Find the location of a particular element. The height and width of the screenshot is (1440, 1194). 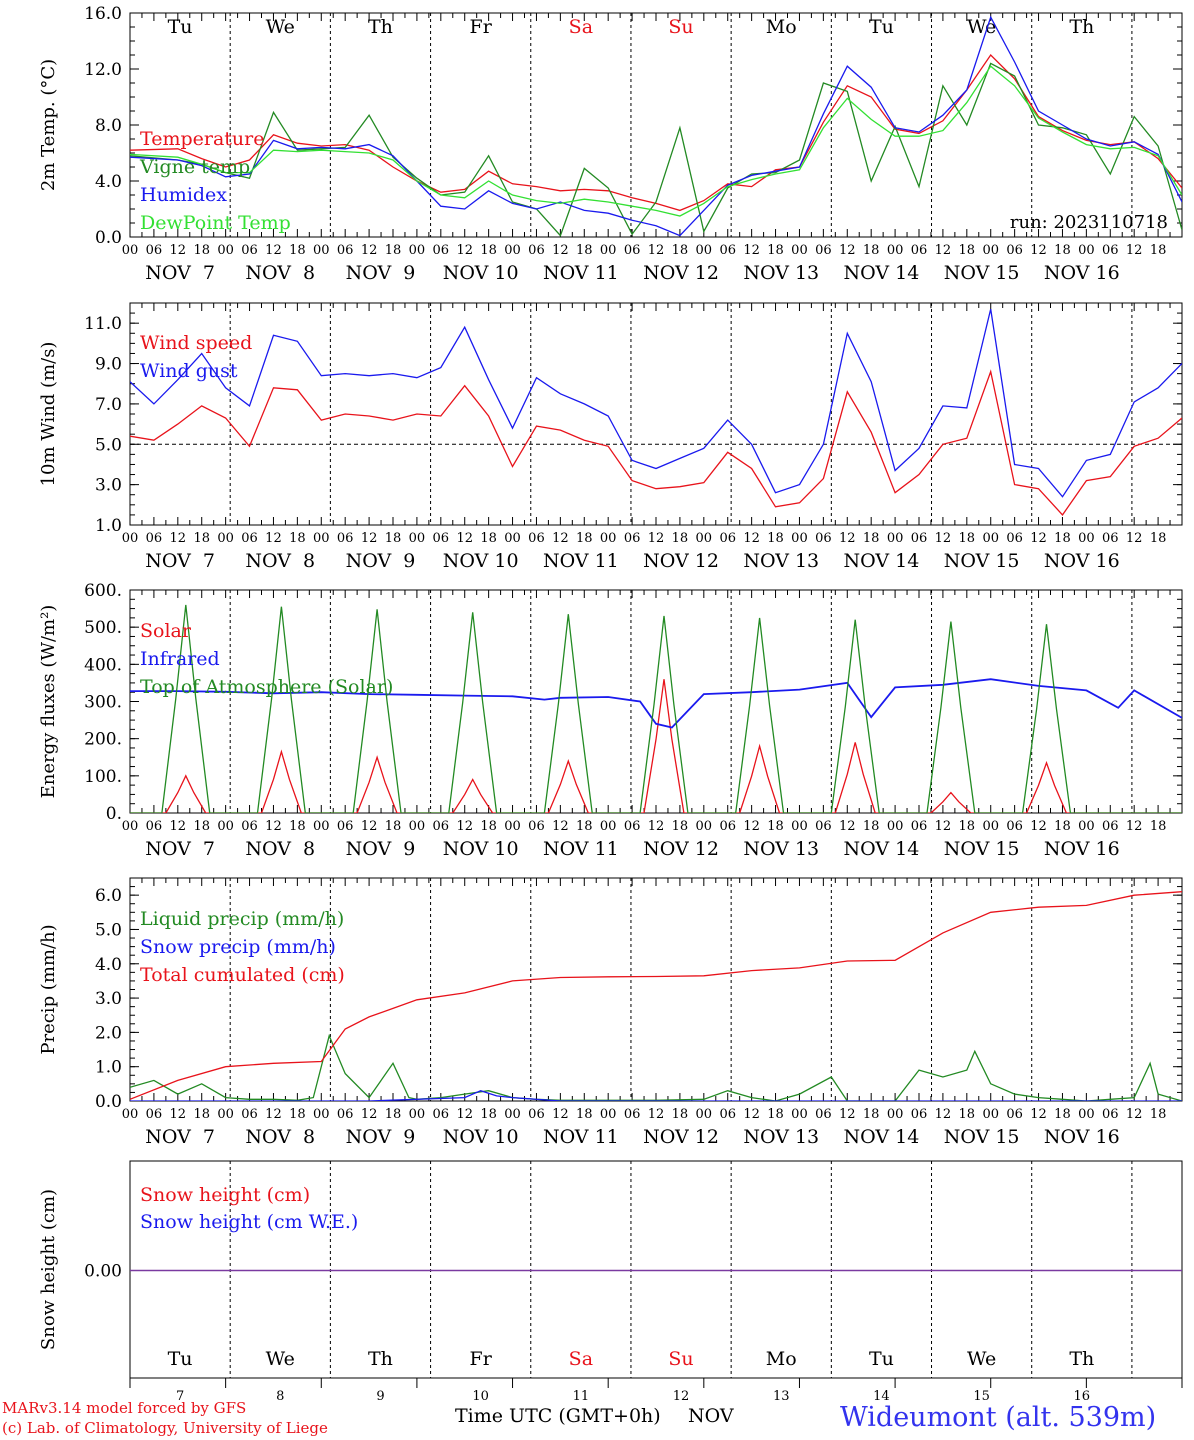

date-label: NOV 16 is located at coordinates (1082, 1137).